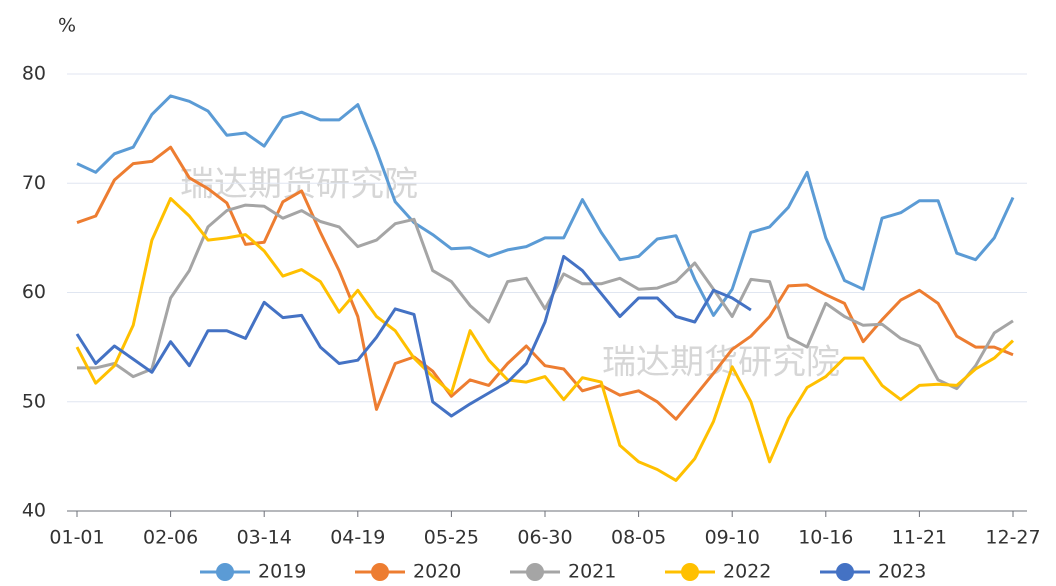 This screenshot has height=586, width=1056. Describe the element at coordinates (34, 401) in the screenshot. I see `y-tick-label: 50` at that location.